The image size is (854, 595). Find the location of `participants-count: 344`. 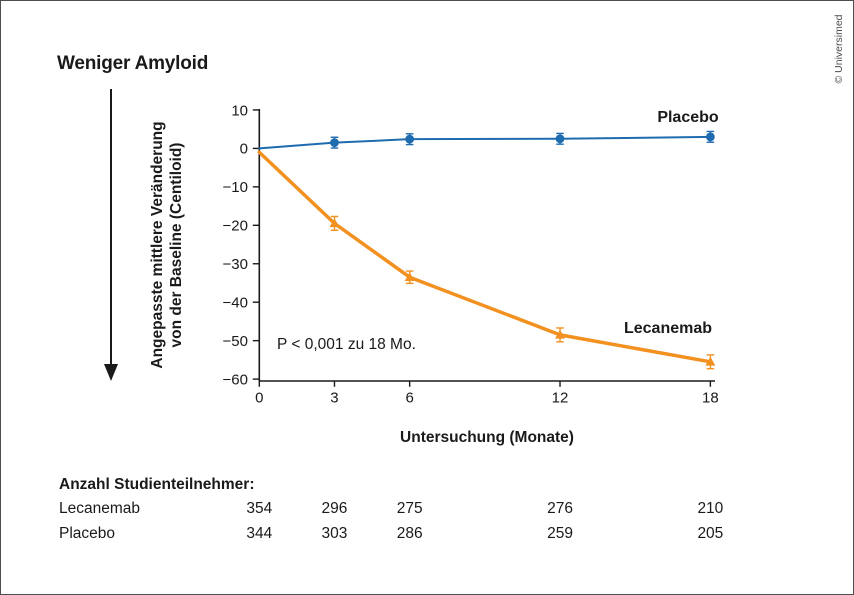

participants-count: 344 is located at coordinates (259, 533).